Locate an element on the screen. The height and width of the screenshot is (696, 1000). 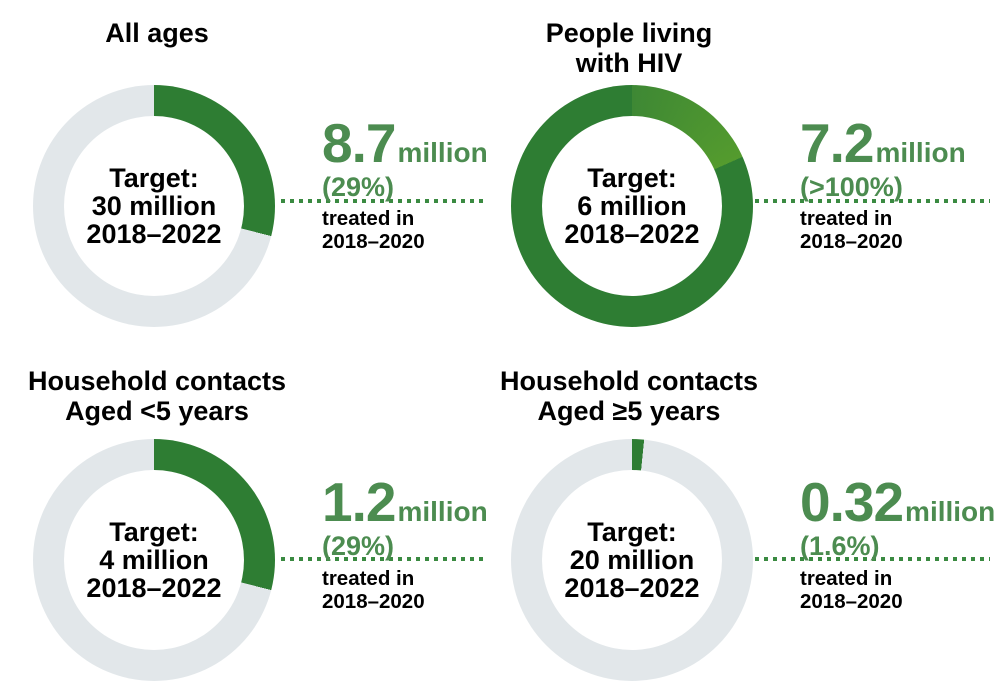
treated-value: 8.7 is located at coordinates (359, 143).